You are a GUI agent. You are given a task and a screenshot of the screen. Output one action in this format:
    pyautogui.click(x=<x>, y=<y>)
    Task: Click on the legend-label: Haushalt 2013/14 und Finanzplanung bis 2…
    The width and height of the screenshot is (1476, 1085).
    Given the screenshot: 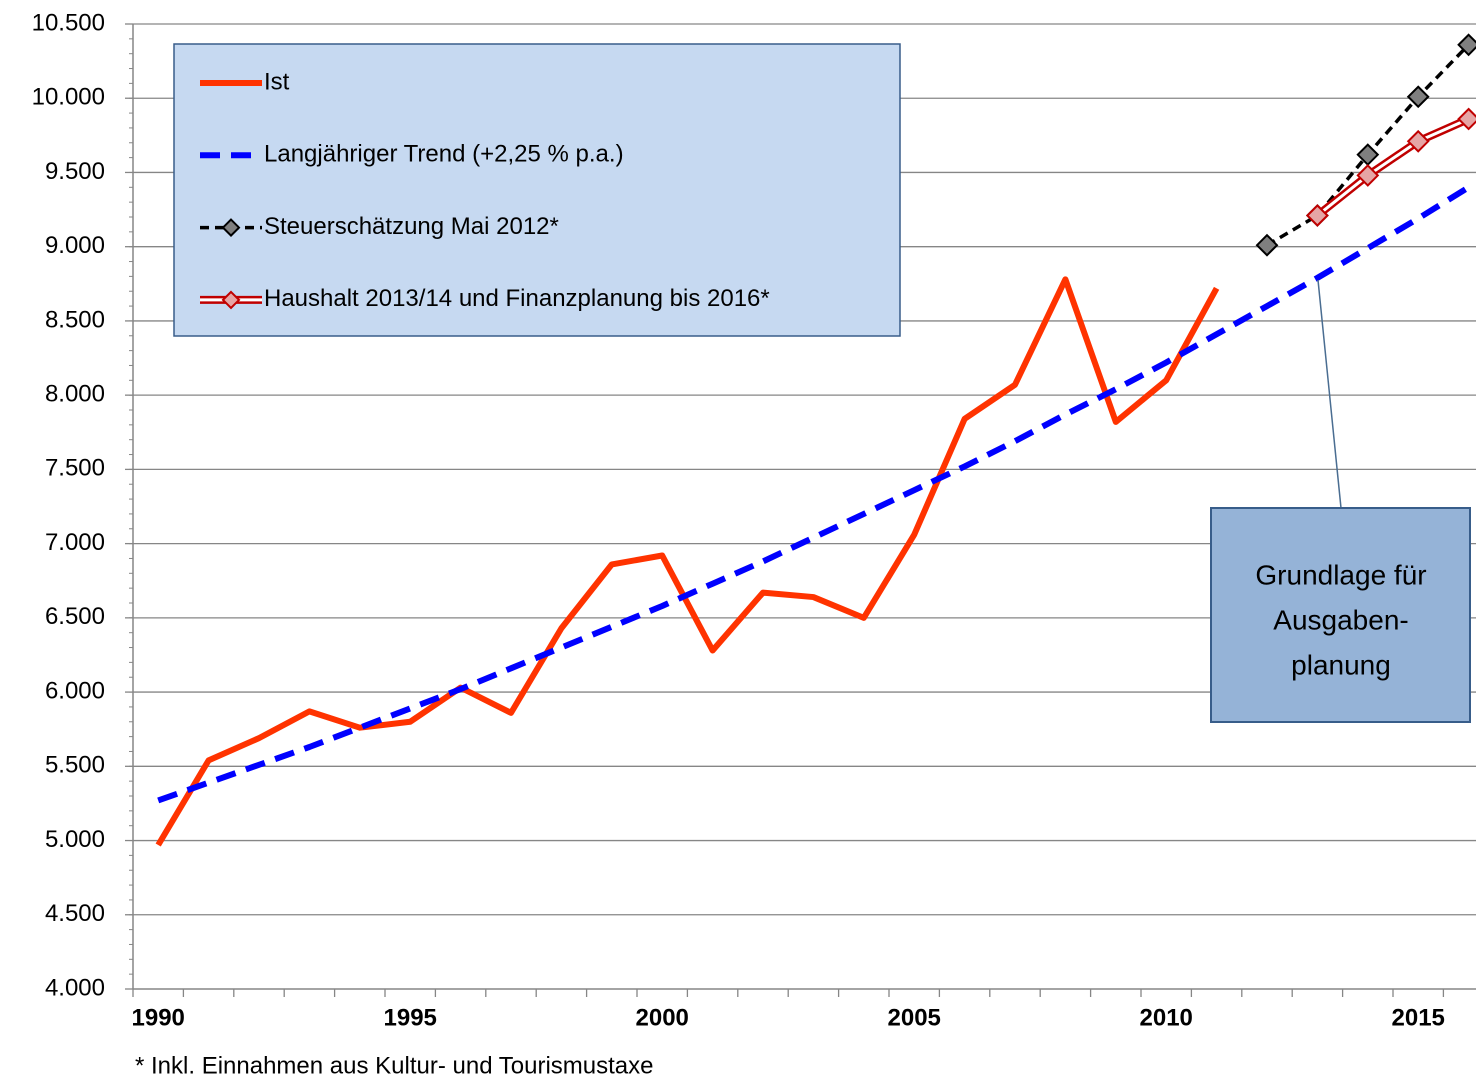 What is the action you would take?
    pyautogui.click(x=517, y=298)
    